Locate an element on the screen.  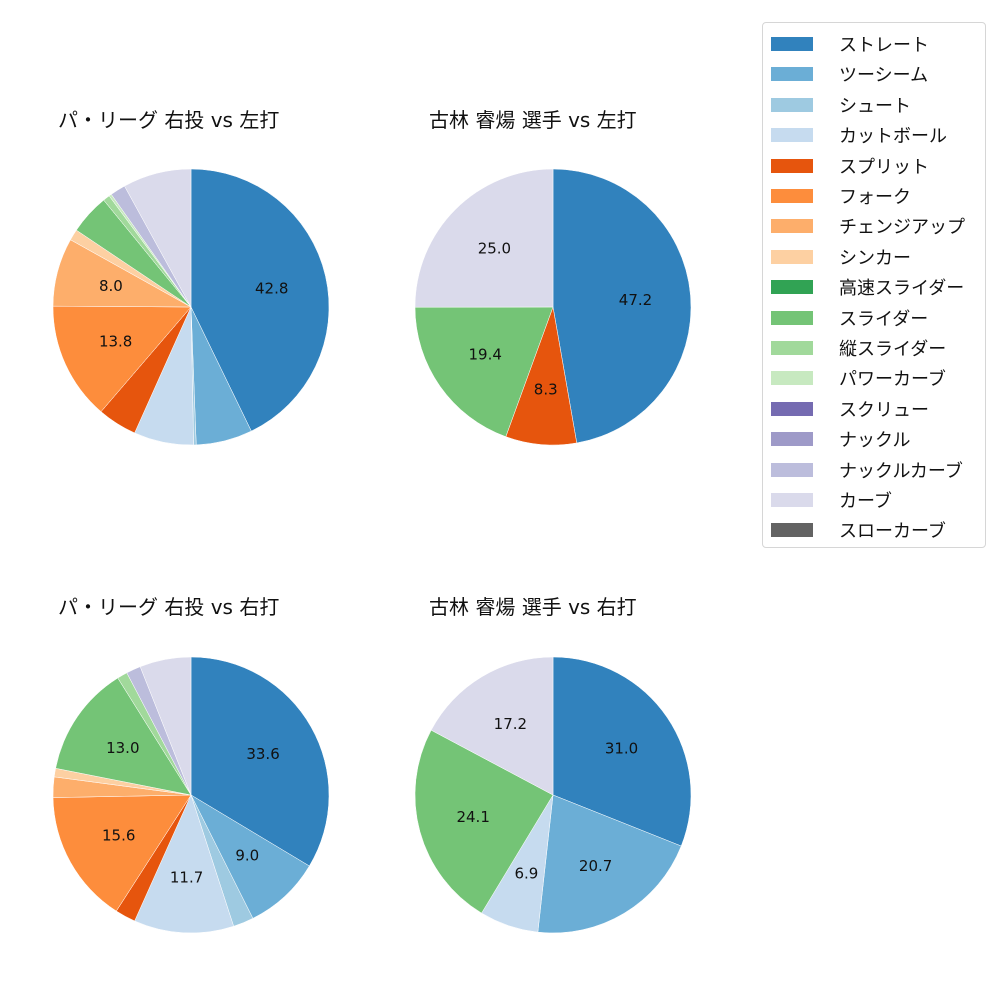
pie-value-label: 42.8 is located at coordinates (271, 288).